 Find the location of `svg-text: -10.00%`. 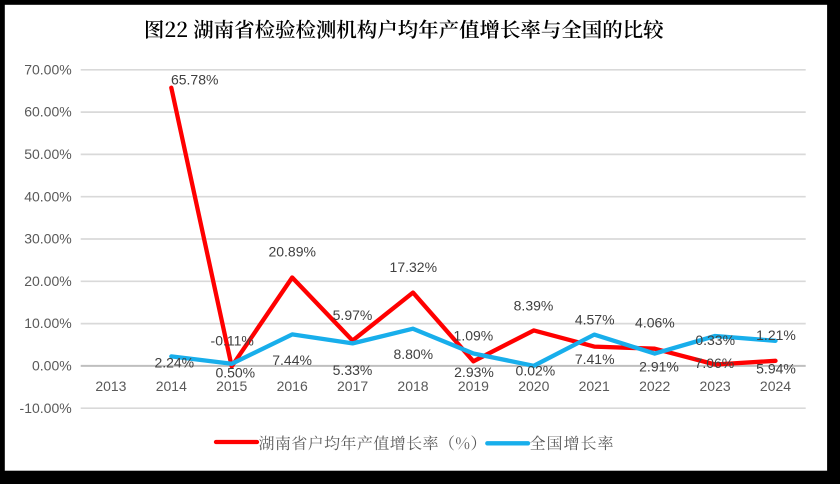

svg-text: -10.00% is located at coordinates (46, 408).